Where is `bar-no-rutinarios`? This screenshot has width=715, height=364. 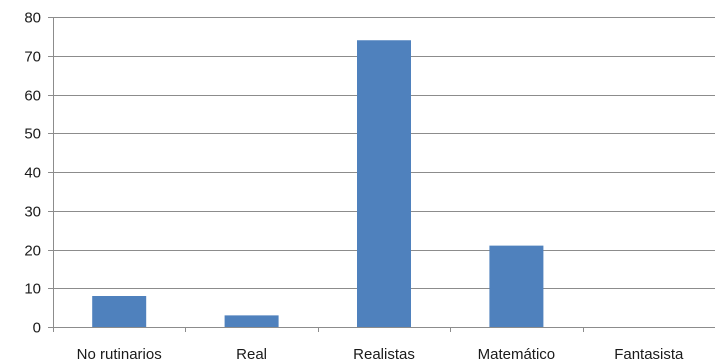 bar-no-rutinarios is located at coordinates (119, 311).